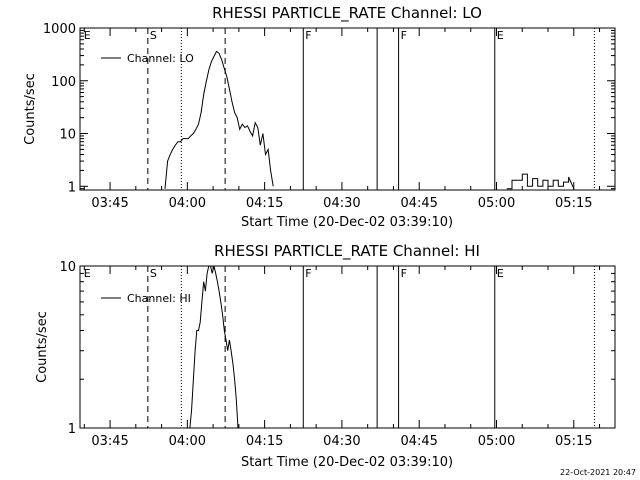 The width and height of the screenshot is (640, 480). I want to click on chart-title: RHESSI PARTICLE_RATE Channel: LO, so click(347, 13).